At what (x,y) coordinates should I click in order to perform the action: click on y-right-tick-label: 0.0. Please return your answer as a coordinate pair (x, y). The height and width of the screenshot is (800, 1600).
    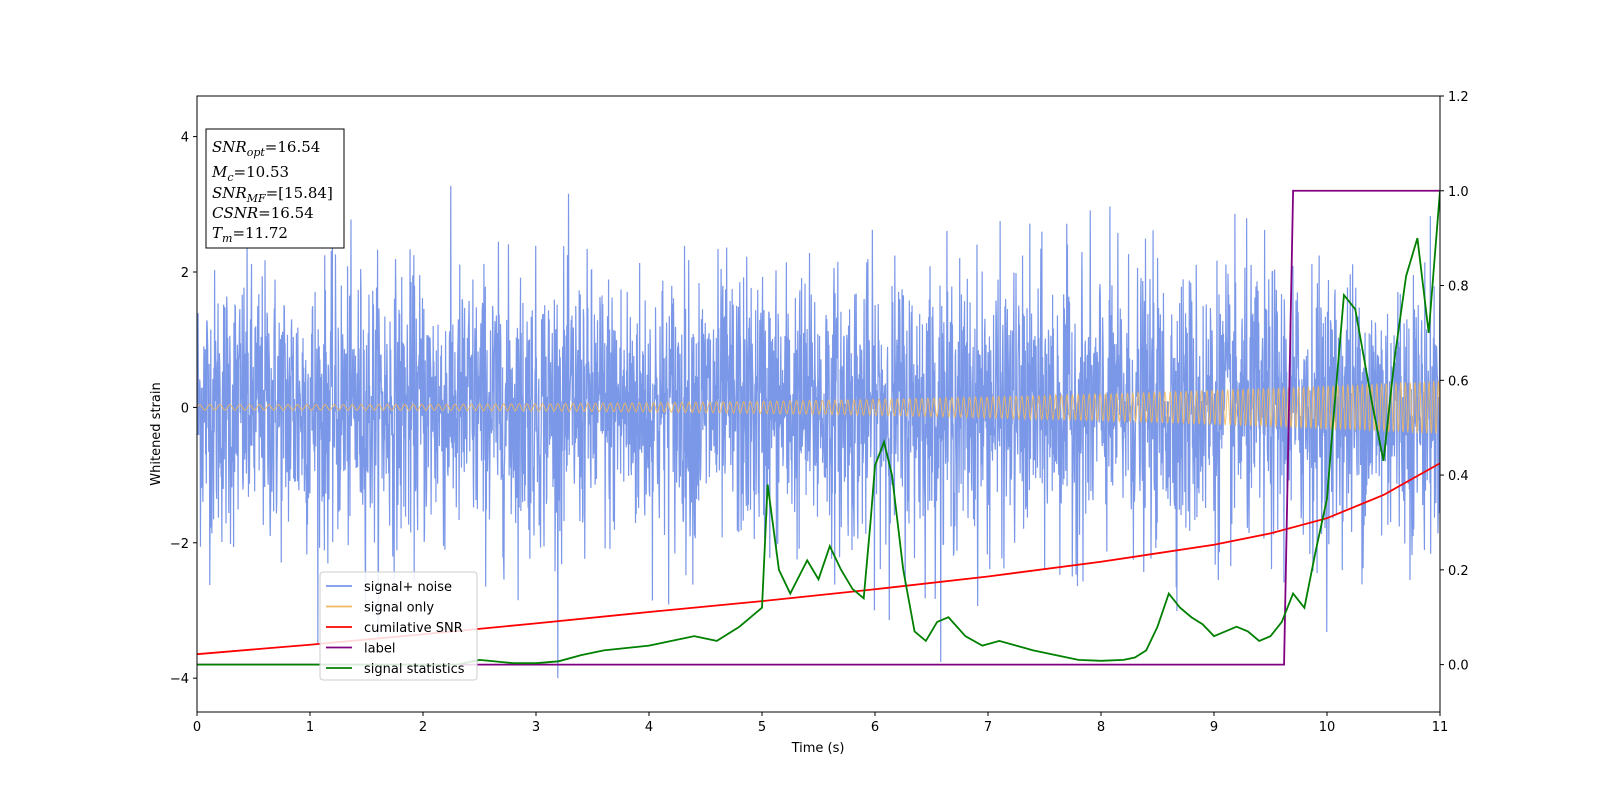
    Looking at the image, I should click on (1458, 666).